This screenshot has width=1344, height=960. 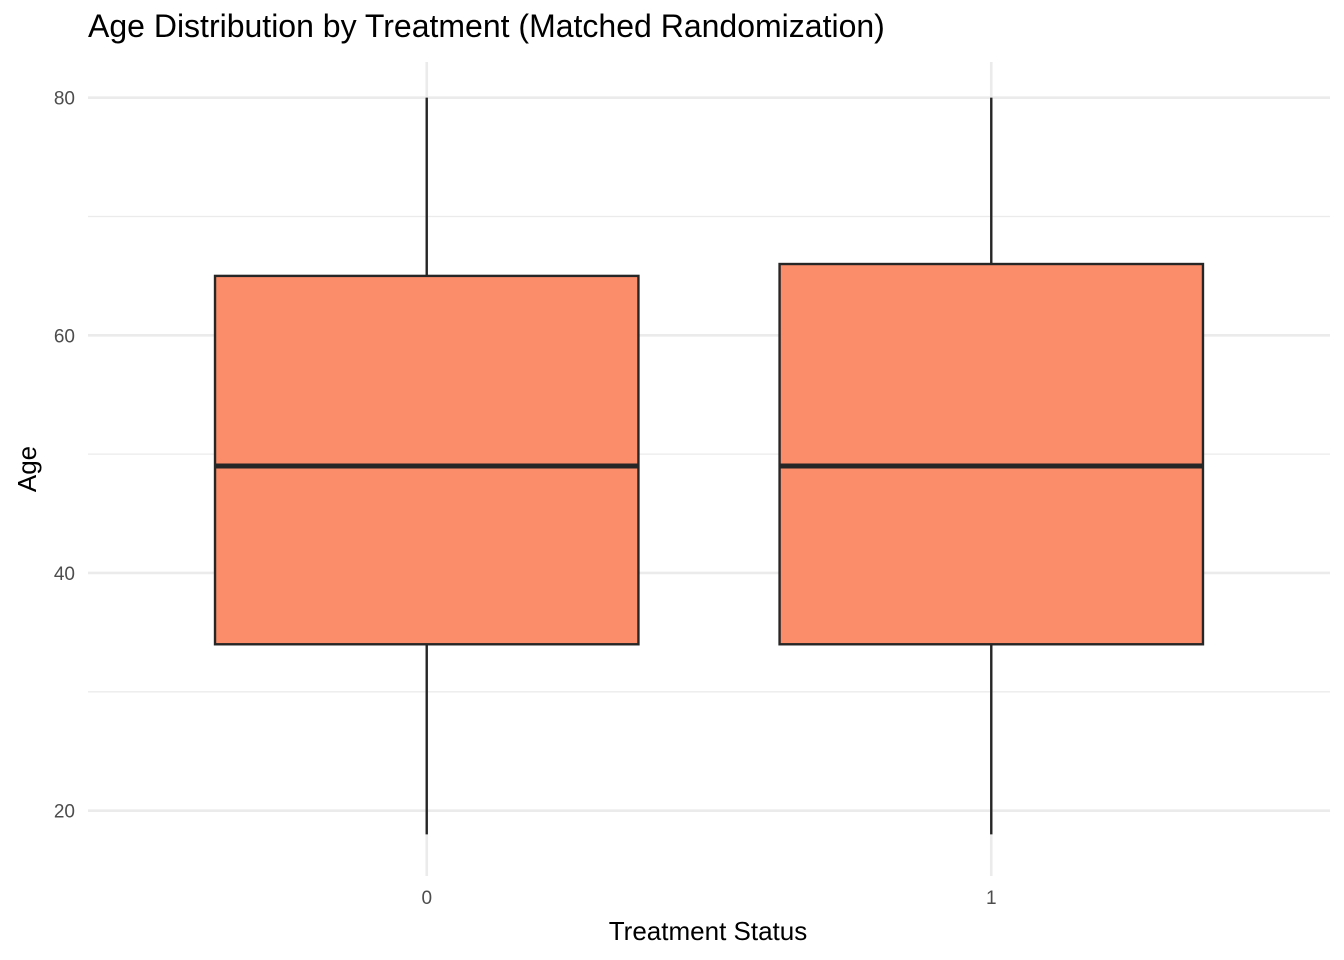 What do you see at coordinates (27, 469) in the screenshot?
I see `y-axis-title: Age` at bounding box center [27, 469].